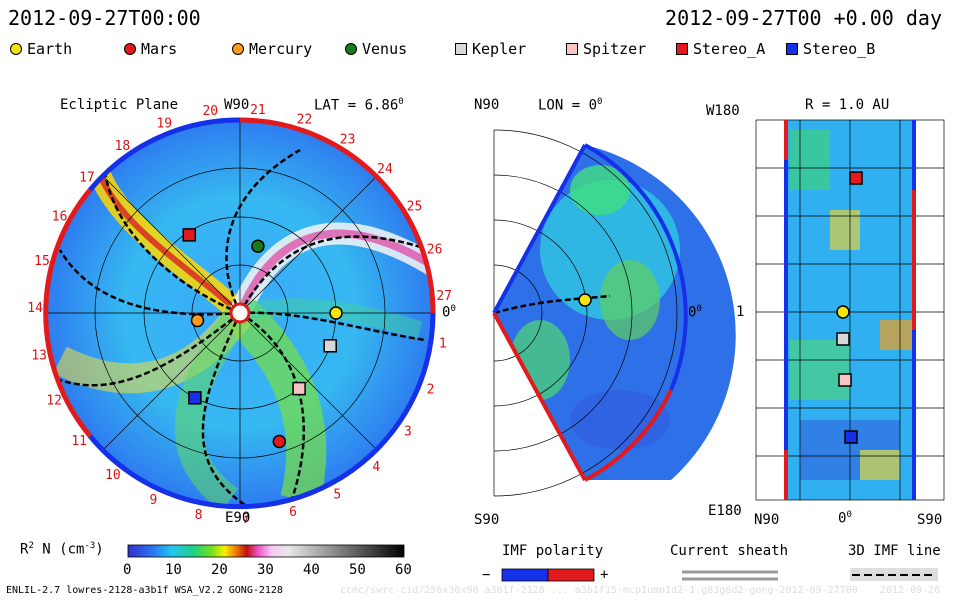 This screenshot has width=960, height=600. I want to click on body-marker-stereo-b, so click(195, 398).